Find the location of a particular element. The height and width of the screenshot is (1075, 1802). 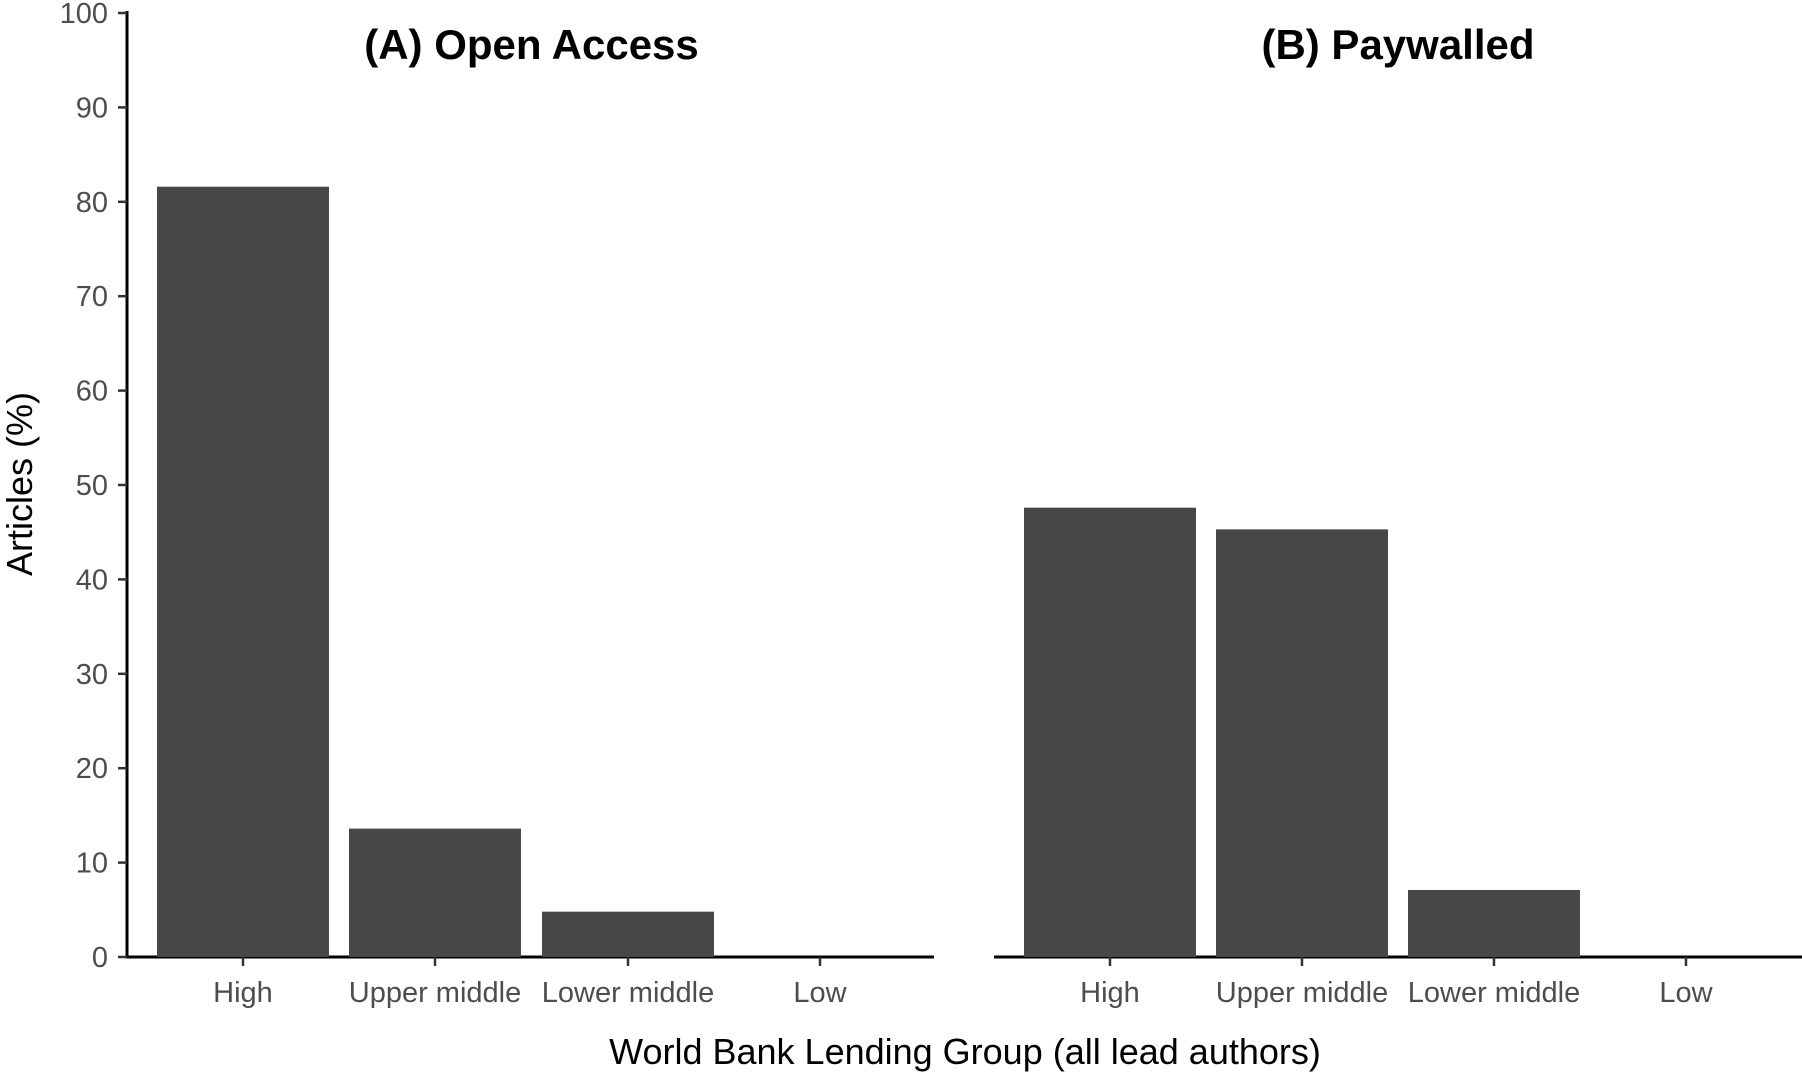

y-tick-label: 60 is located at coordinates (92, 392).